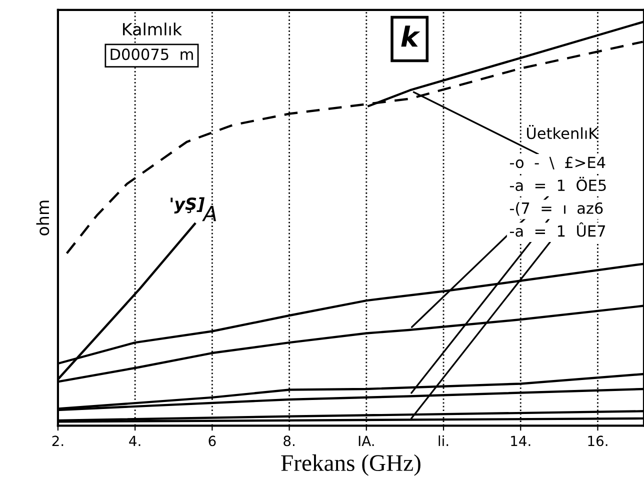 The height and width of the screenshot is (495, 644). Describe the element at coordinates (58, 441) in the screenshot. I see `x-tick-label: 2.` at that location.